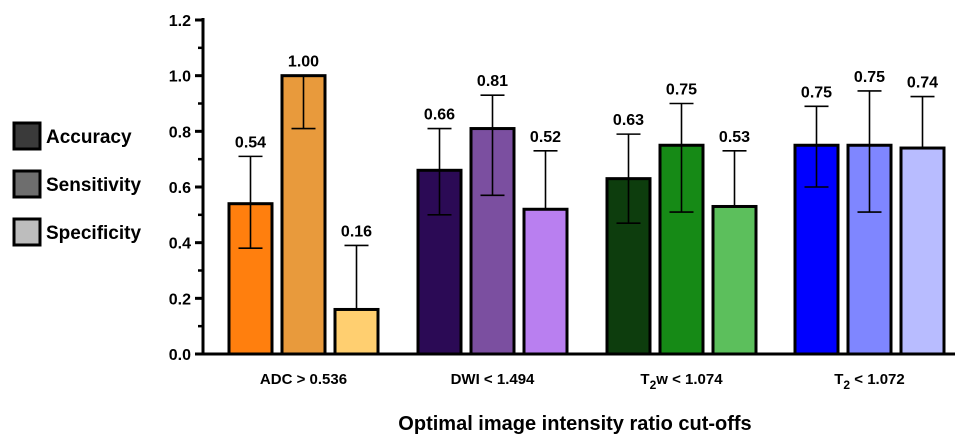 Image resolution: width=957 pixels, height=438 pixels. I want to click on x-category-label: DWI < 1.494, so click(493, 379).